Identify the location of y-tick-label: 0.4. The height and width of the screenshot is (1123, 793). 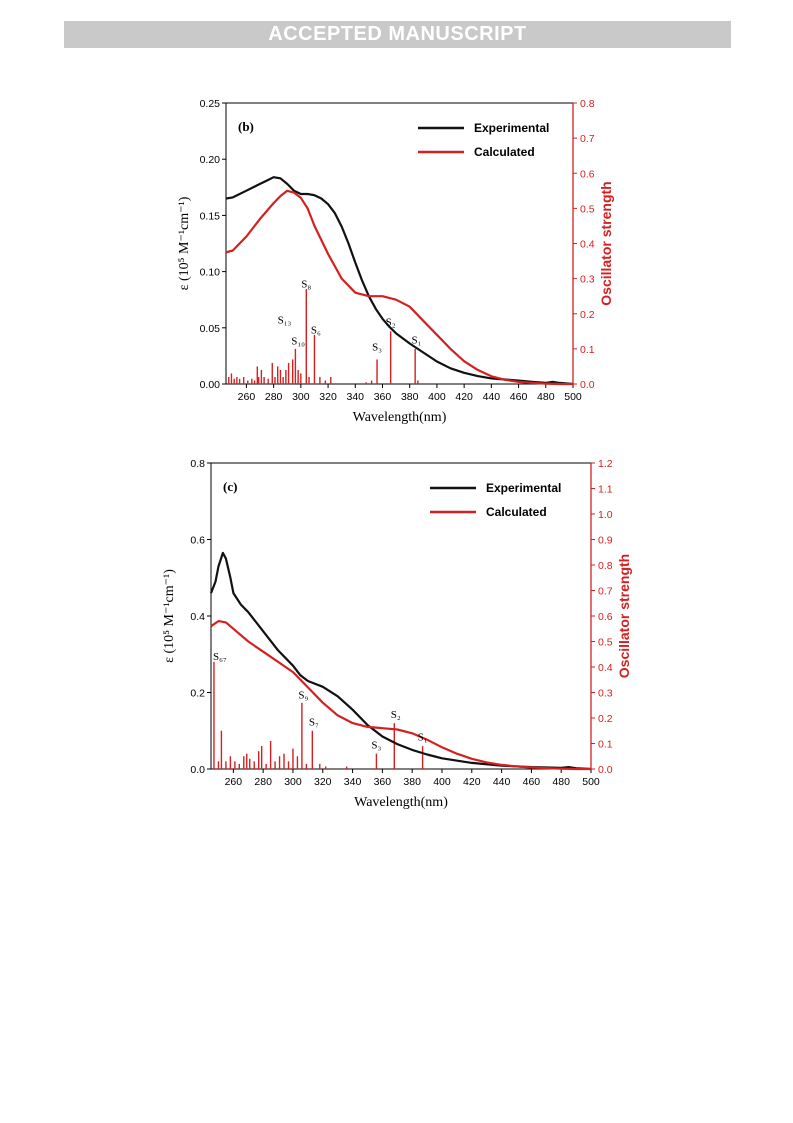
(197, 617).